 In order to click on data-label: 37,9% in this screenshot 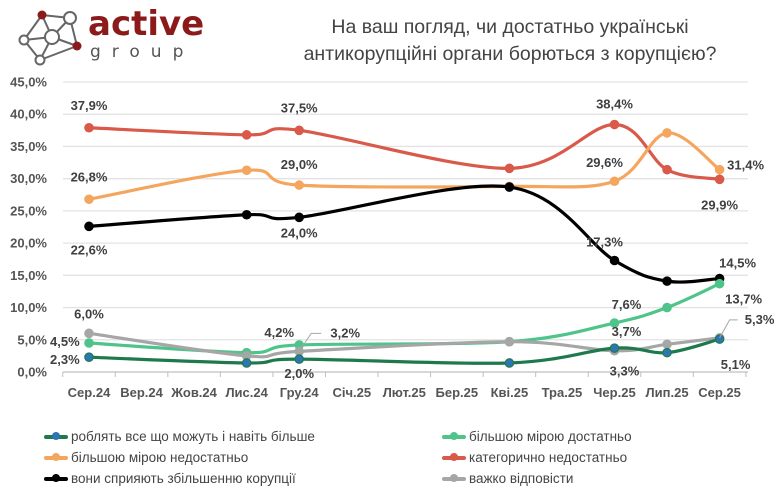, I will do `click(89, 105)`.